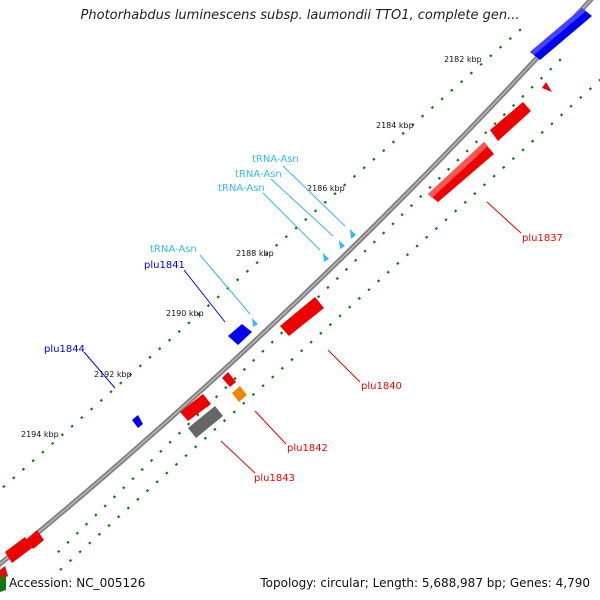 The width and height of the screenshot is (600, 600). What do you see at coordinates (195, 407) in the screenshot?
I see `gene-red-lower` at bounding box center [195, 407].